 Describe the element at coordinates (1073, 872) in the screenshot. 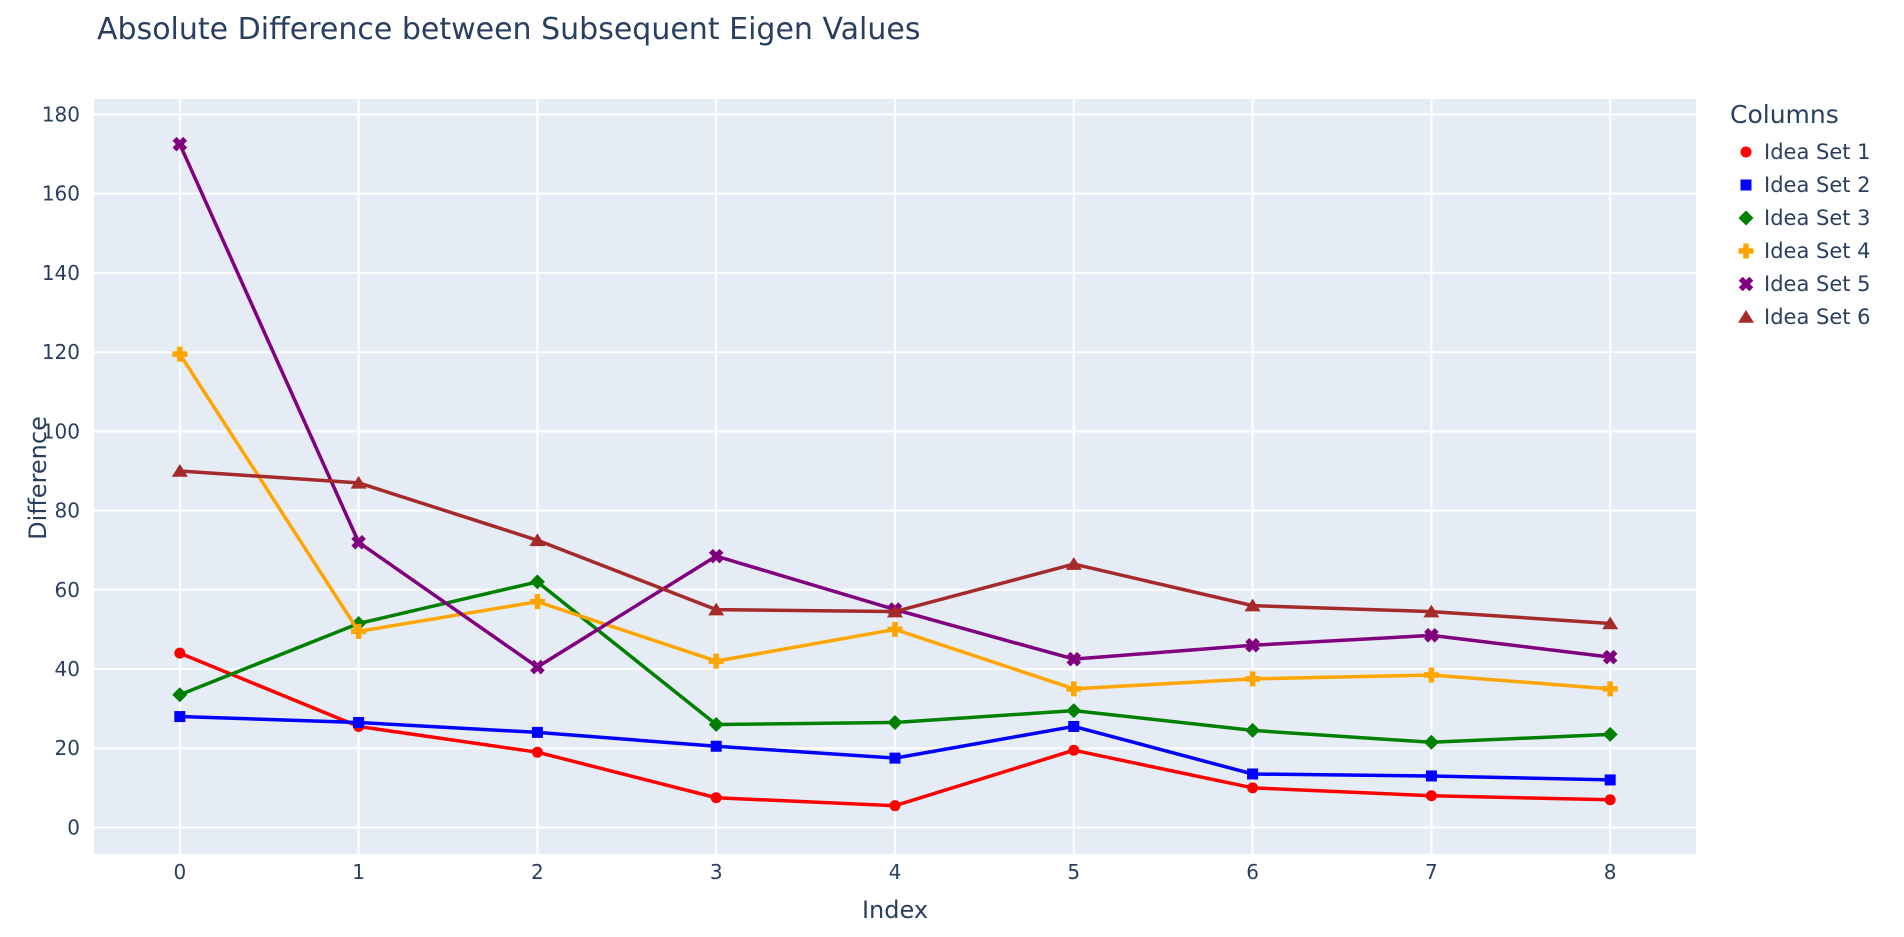

I see `x-tick-label: 5` at that location.